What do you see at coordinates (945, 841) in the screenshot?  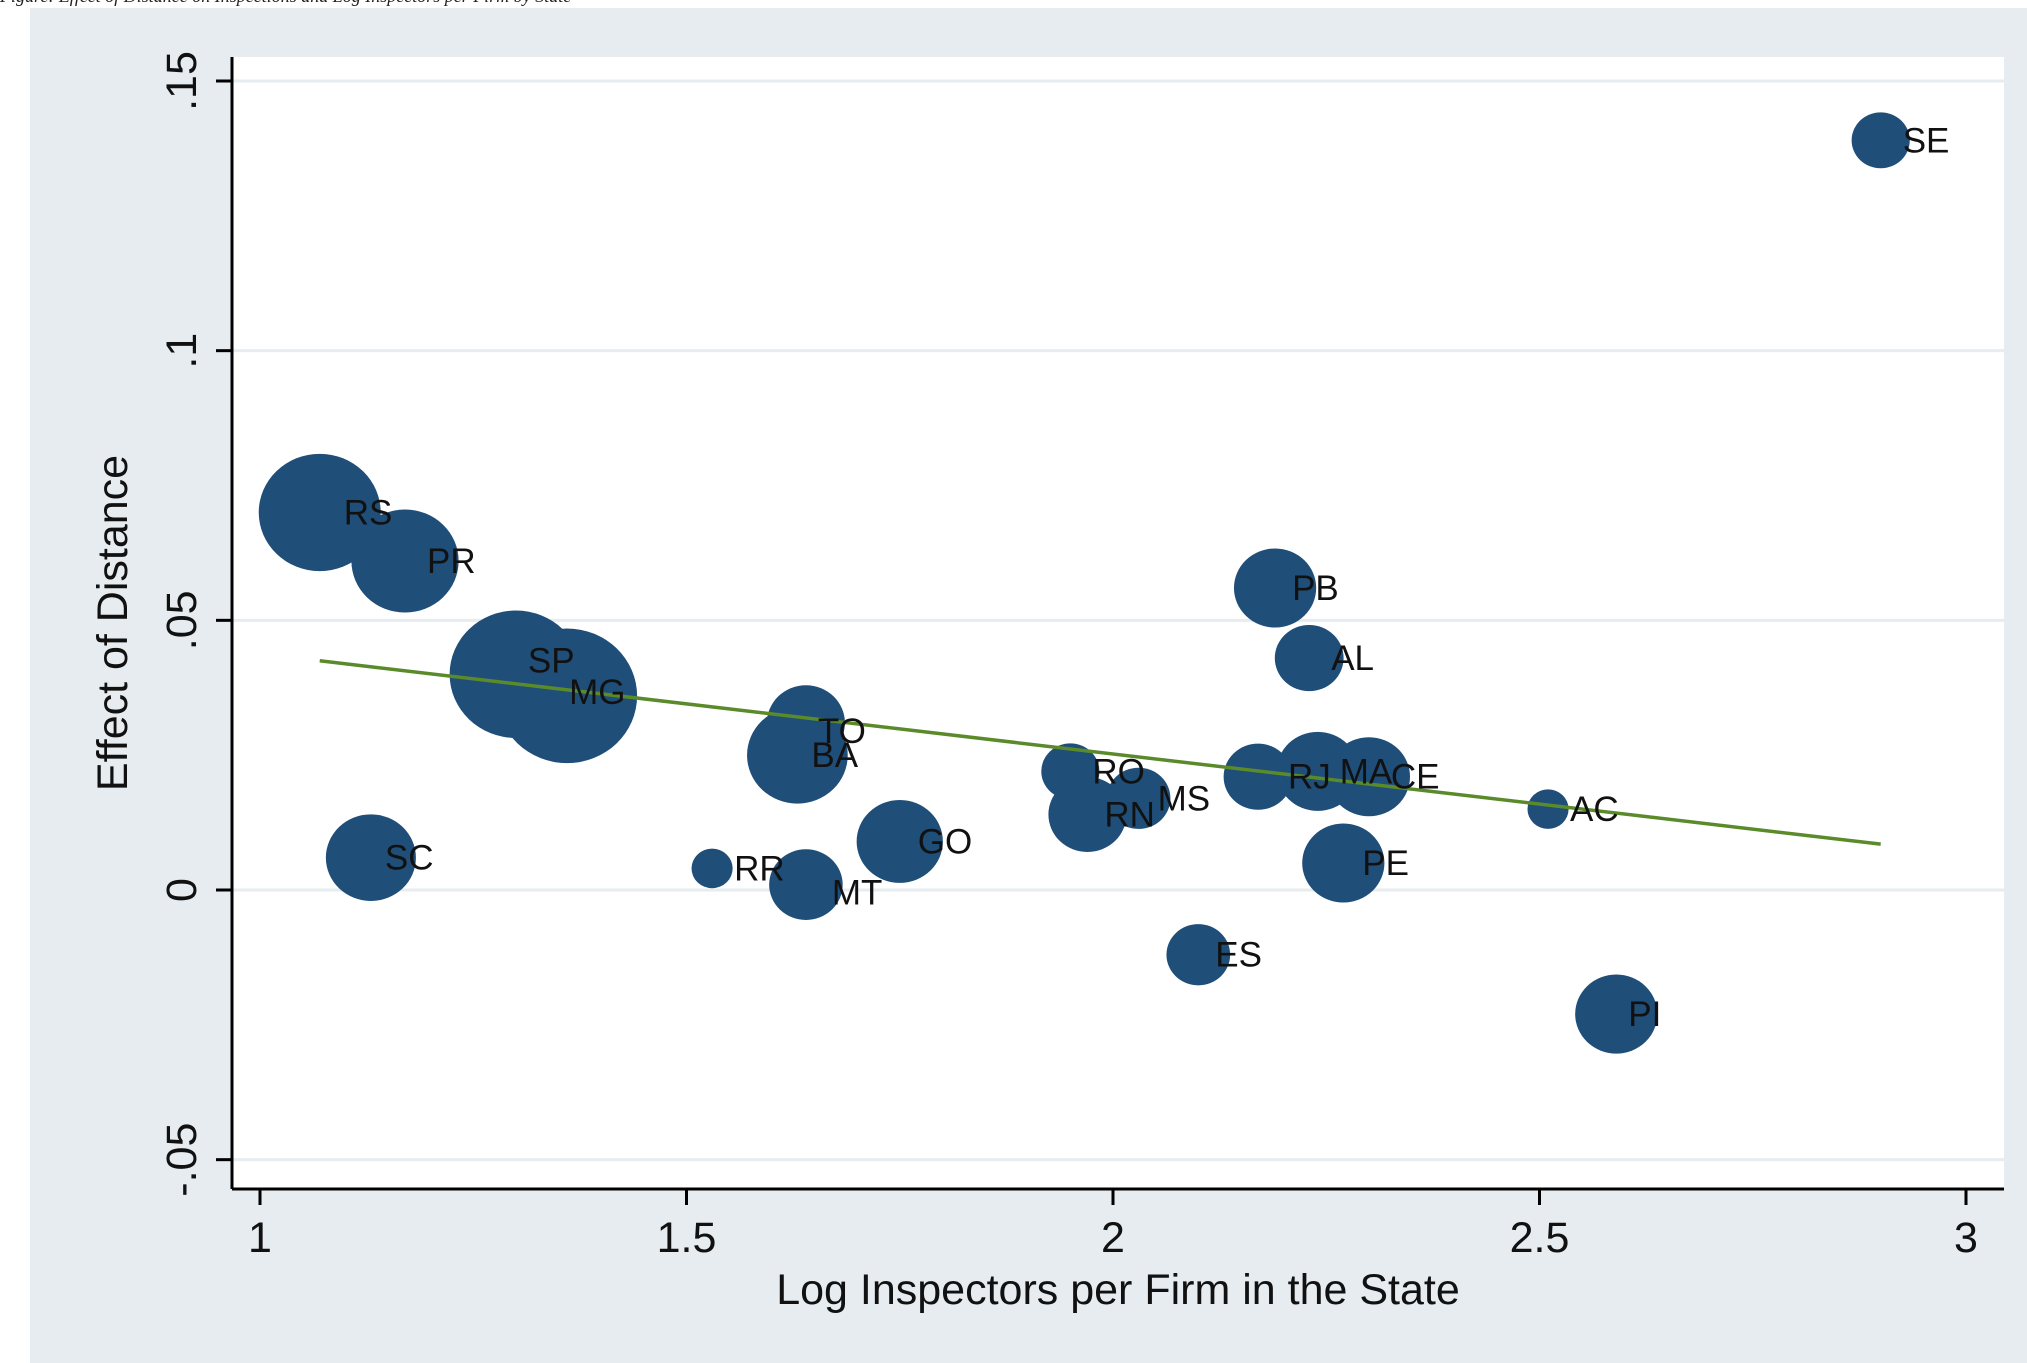 I see `point-label-go: GO` at bounding box center [945, 841].